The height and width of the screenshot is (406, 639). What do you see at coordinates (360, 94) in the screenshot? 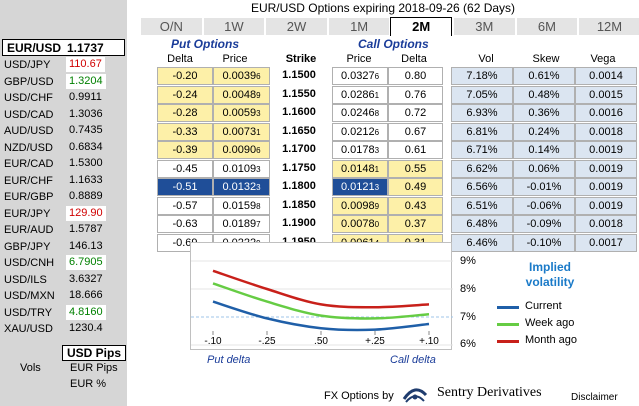
I see `call-price-cell: 0.02861` at bounding box center [360, 94].